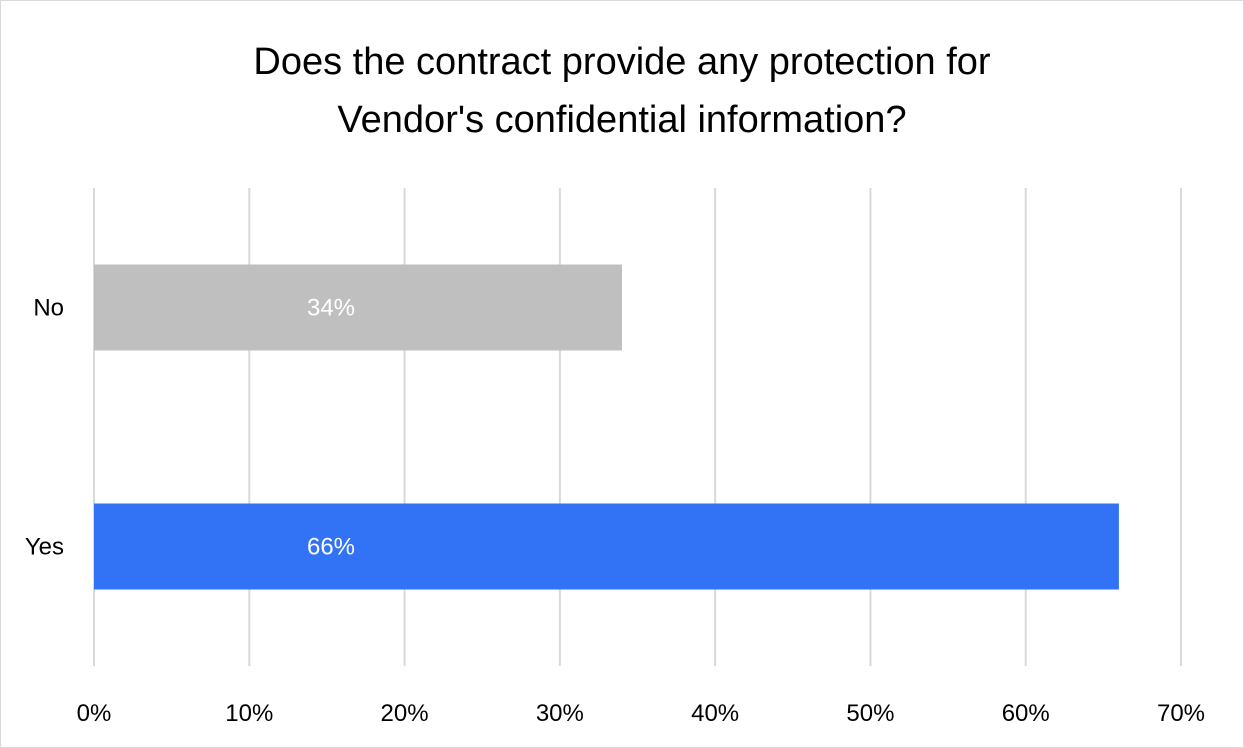  What do you see at coordinates (560, 713) in the screenshot?
I see `x-tick-label-3: 30%` at bounding box center [560, 713].